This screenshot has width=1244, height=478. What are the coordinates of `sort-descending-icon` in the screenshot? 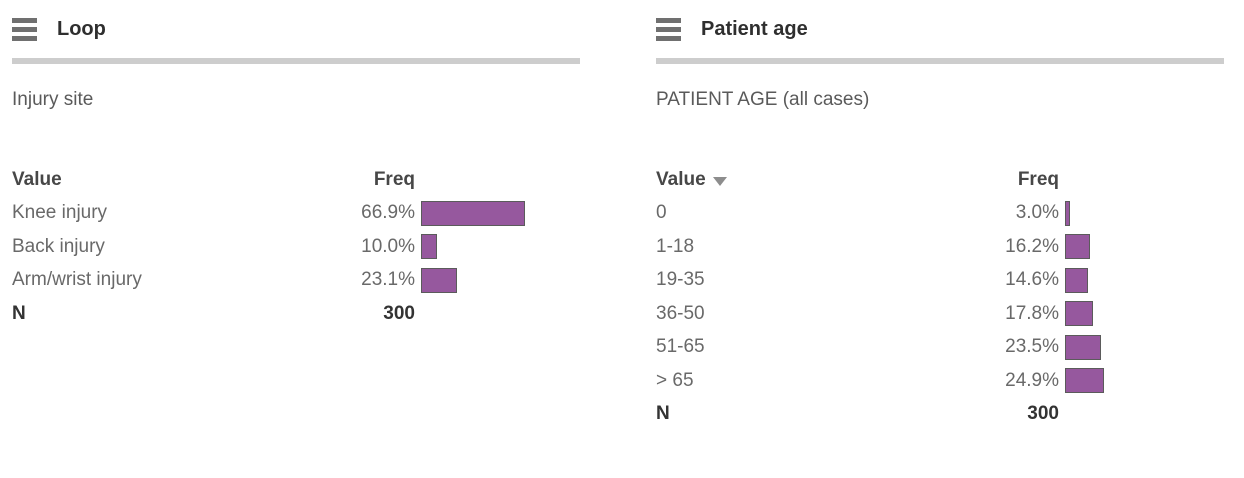 It's located at (719, 181).